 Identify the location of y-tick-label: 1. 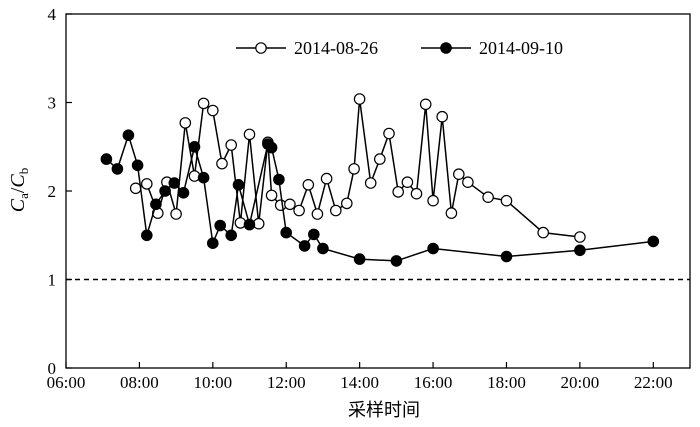
(52, 280).